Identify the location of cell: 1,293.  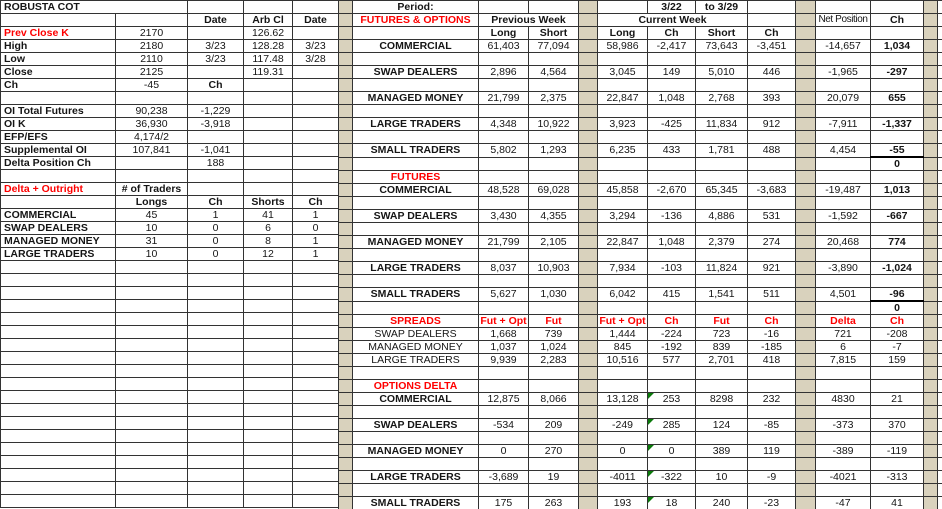
(553, 150).